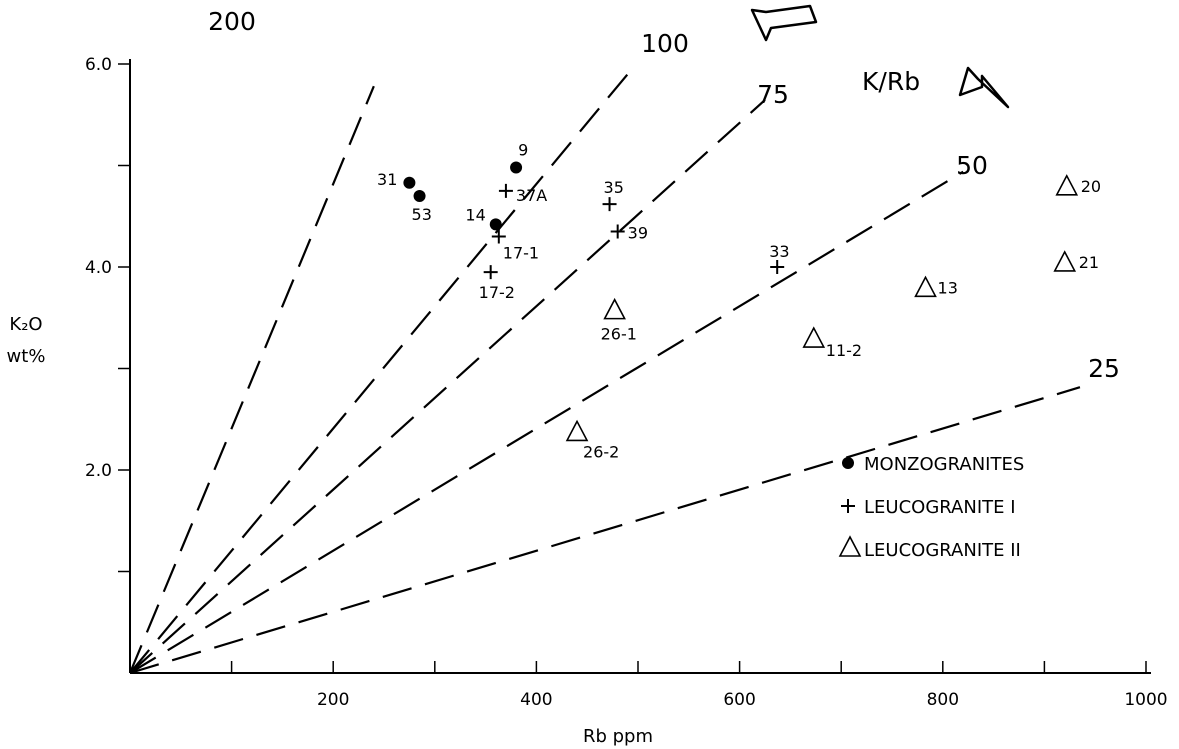  I want to click on point-label: 53, so click(422, 214).